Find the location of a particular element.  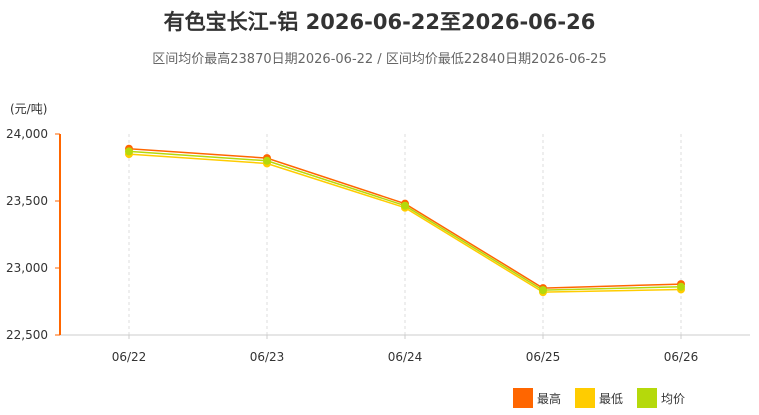

legend-item: 均价 is located at coordinates (661, 398).